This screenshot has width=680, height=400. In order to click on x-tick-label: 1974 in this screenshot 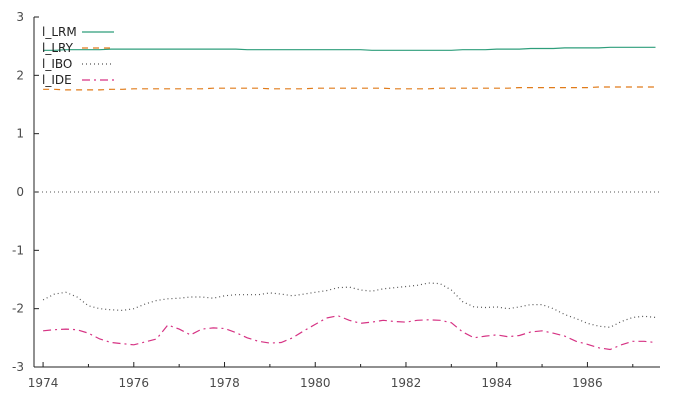, I will do `click(43, 383)`.